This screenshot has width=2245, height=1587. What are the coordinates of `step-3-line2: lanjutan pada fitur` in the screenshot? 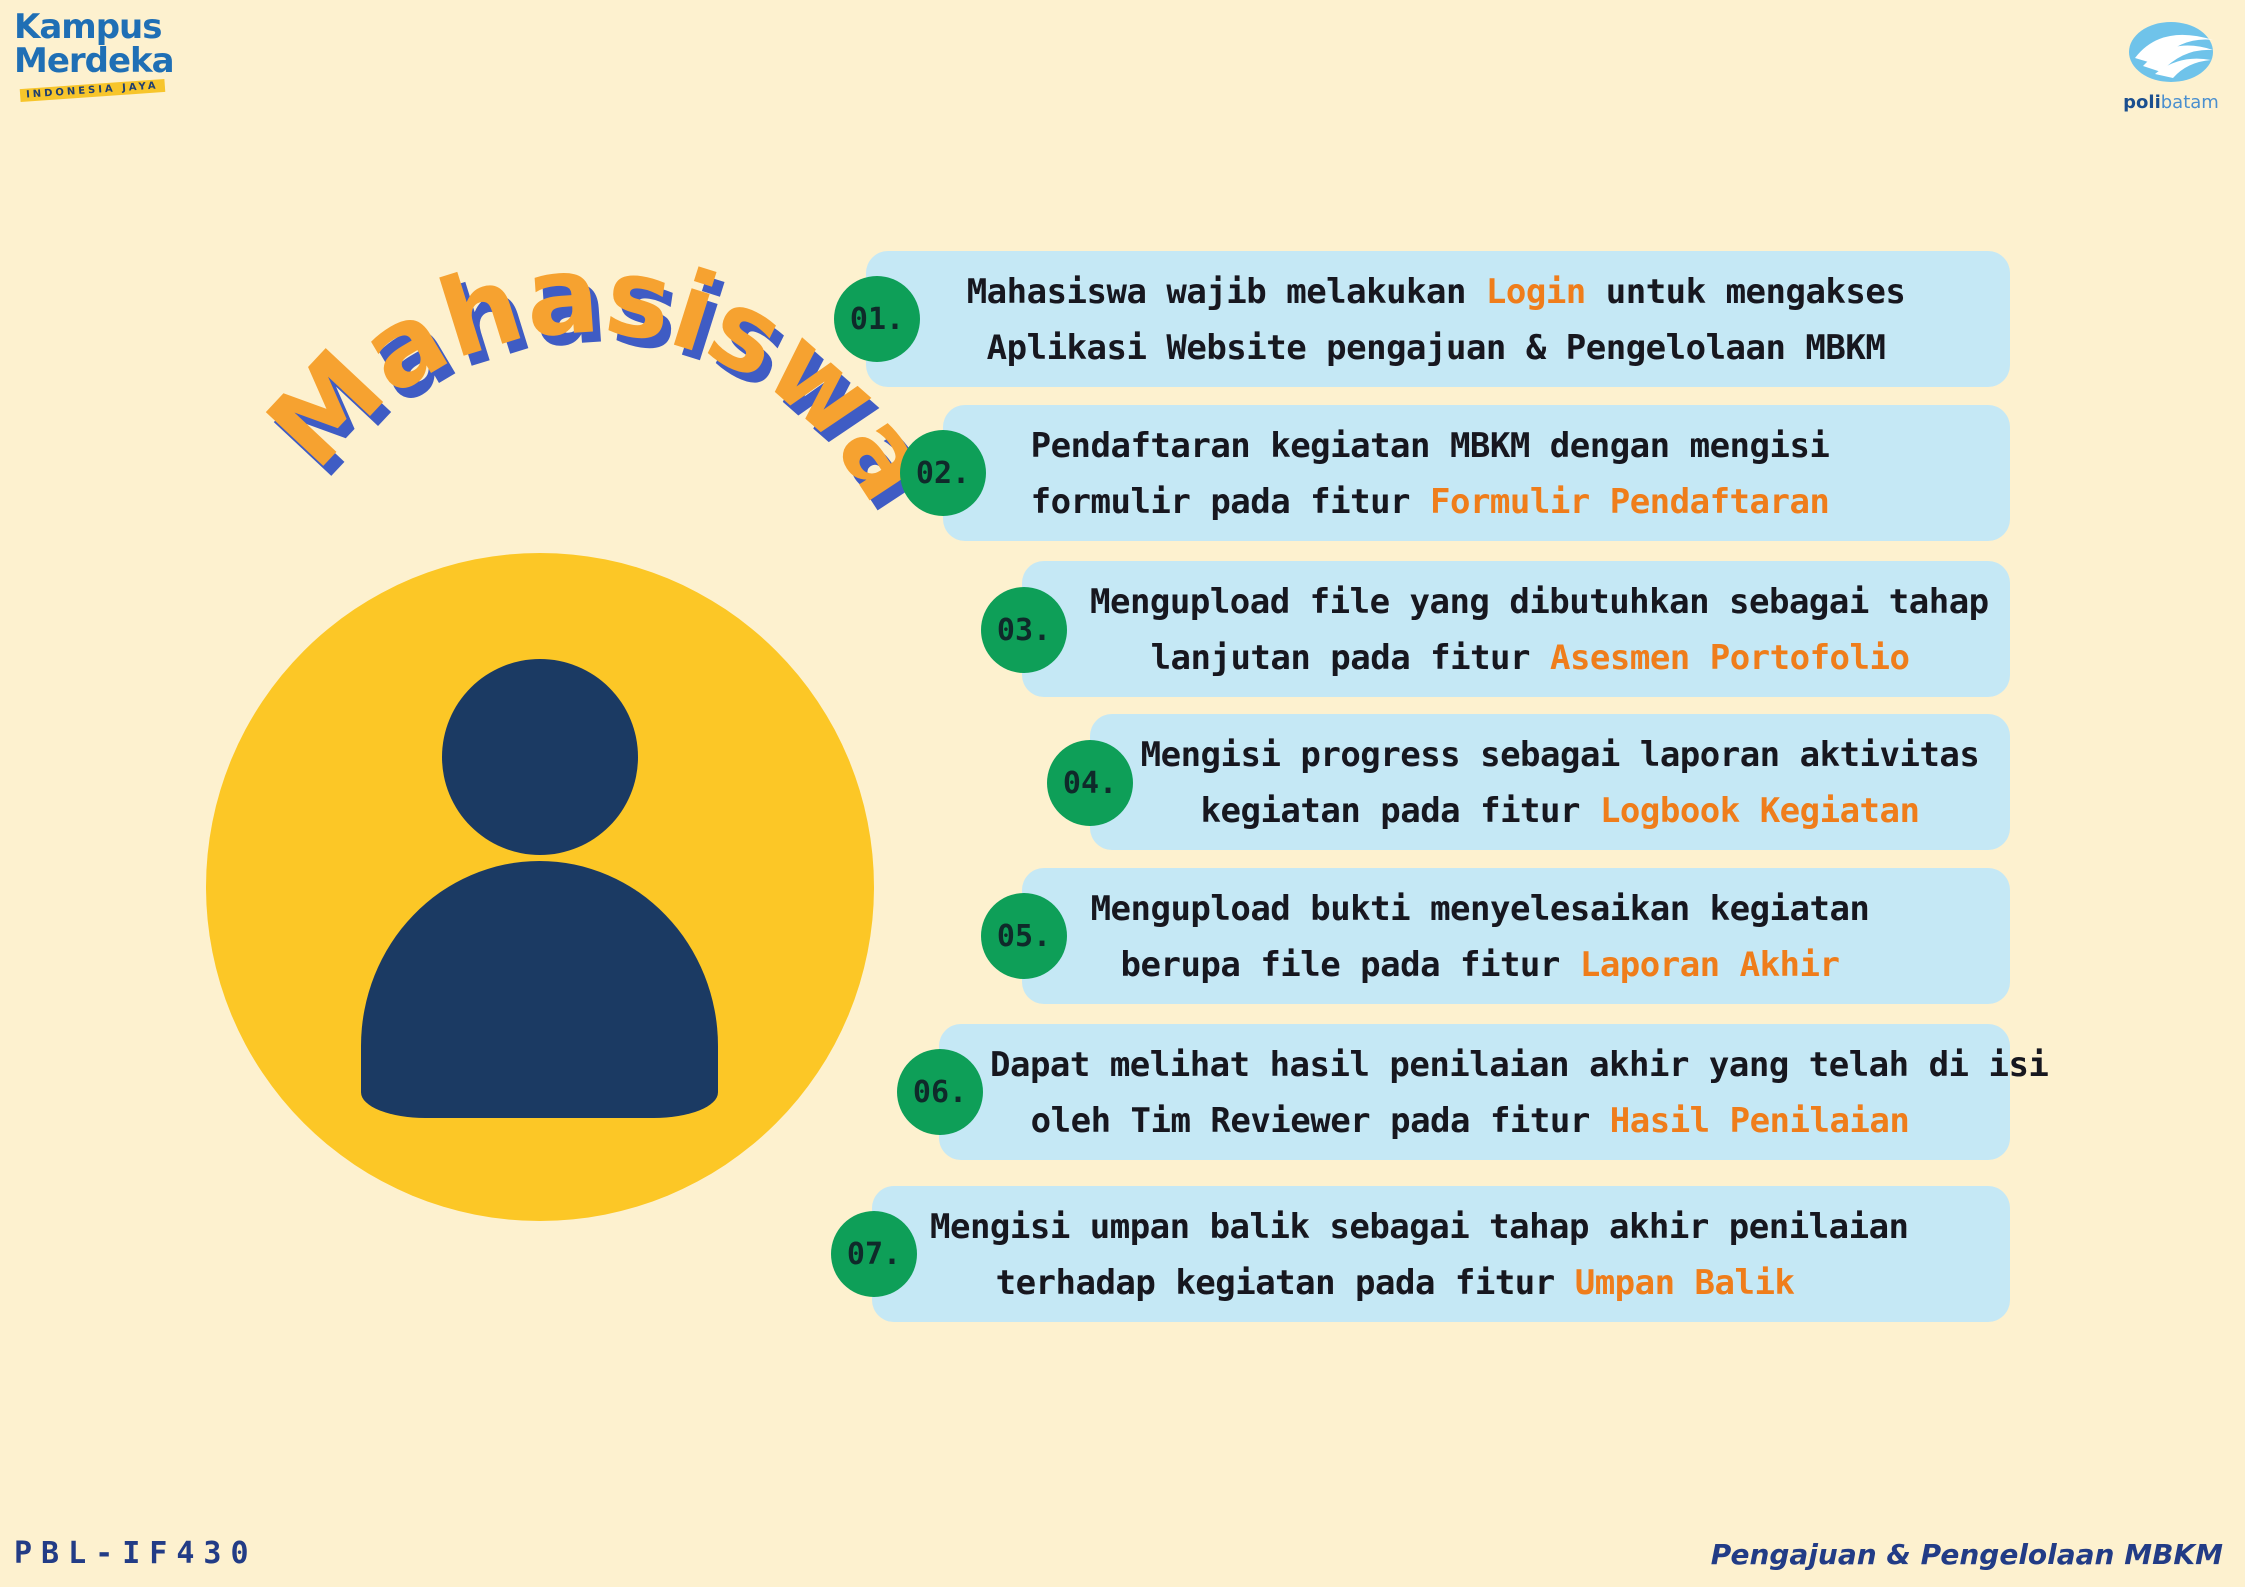 It's located at (1350, 658).